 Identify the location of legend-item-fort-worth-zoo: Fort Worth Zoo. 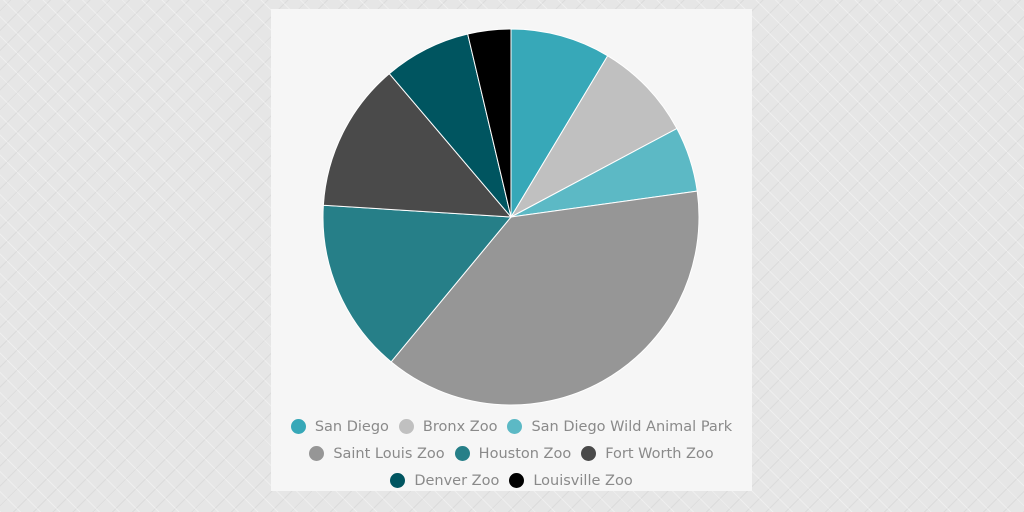
(647, 453).